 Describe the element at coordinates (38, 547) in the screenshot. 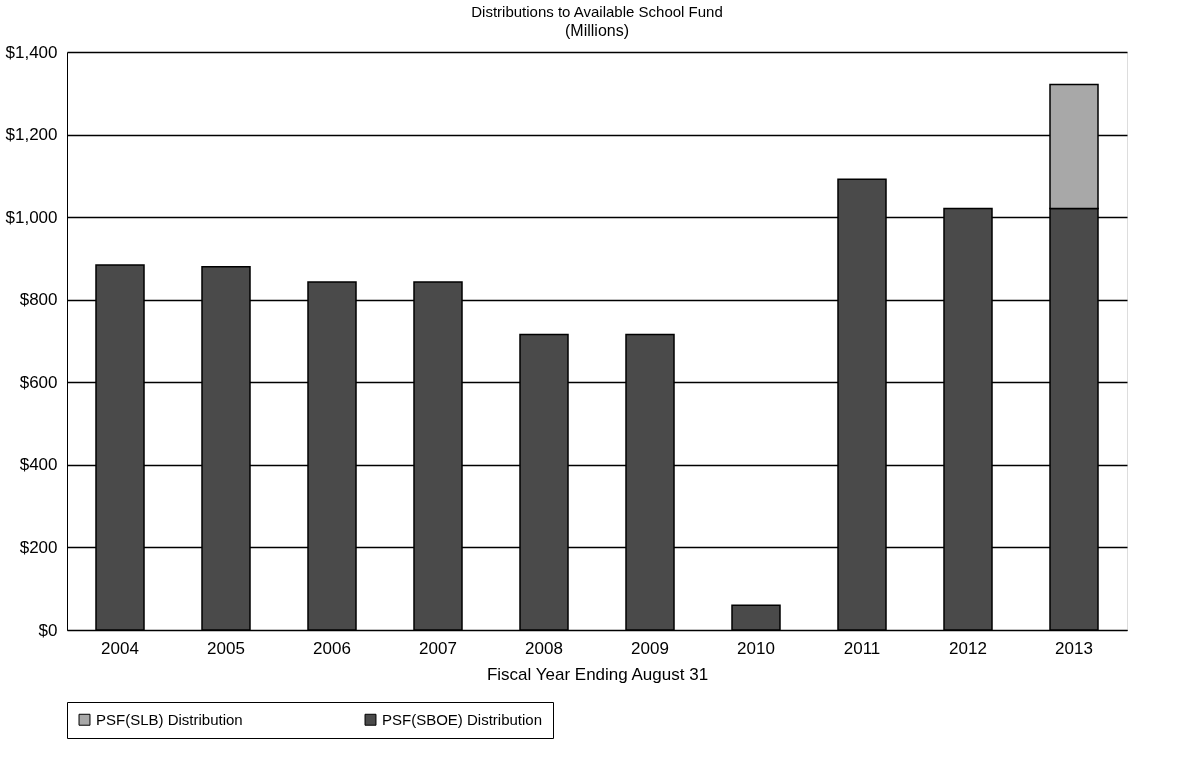

I see `y-tick-label: $200` at that location.